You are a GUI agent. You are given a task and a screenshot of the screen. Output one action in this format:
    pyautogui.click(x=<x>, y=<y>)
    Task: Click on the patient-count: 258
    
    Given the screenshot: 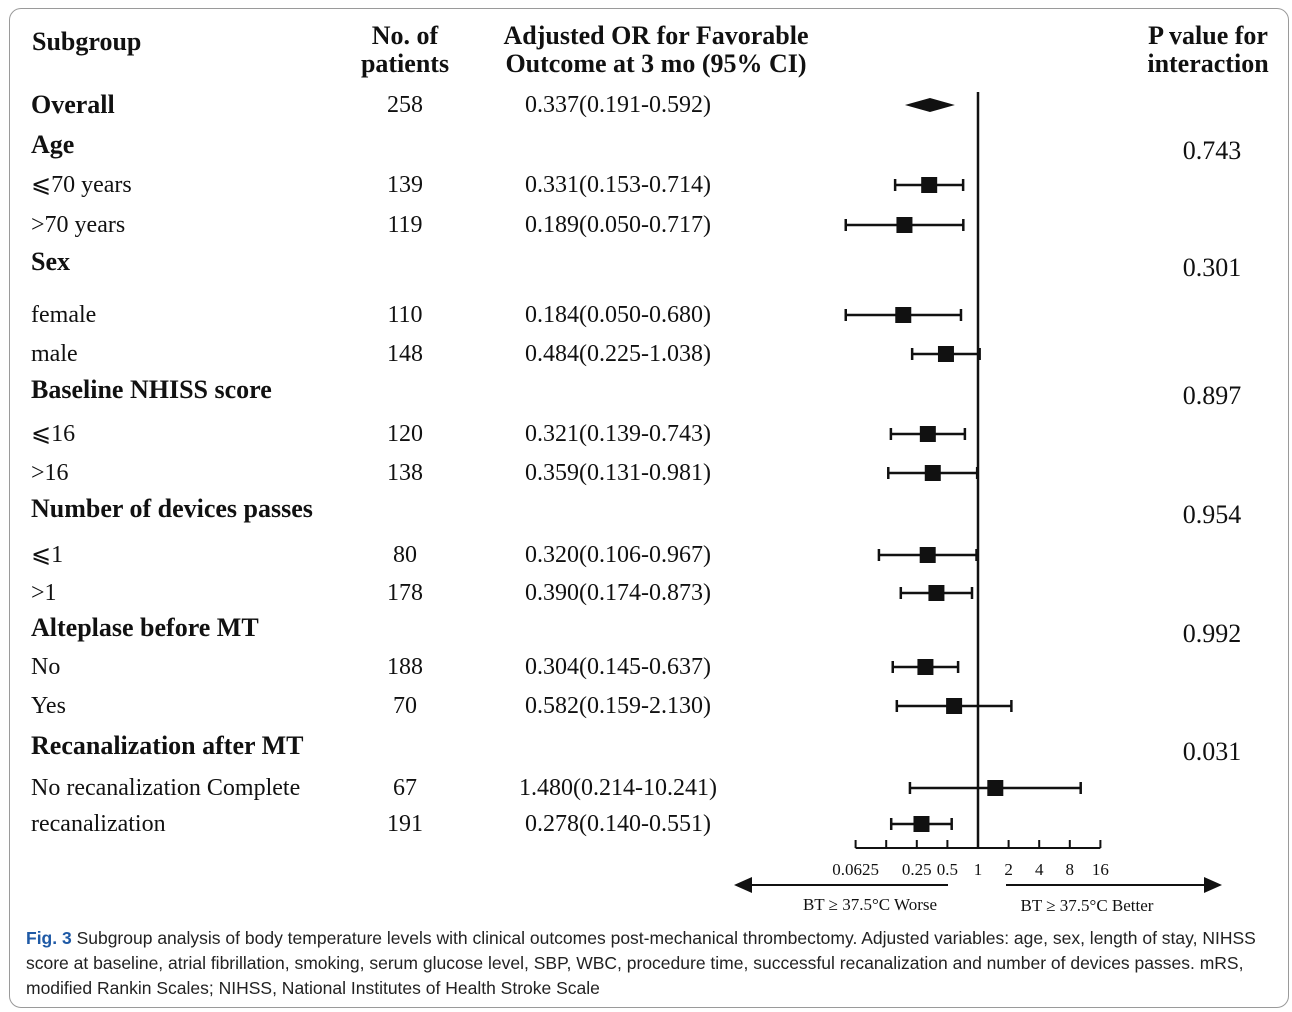 What is the action you would take?
    pyautogui.click(x=405, y=105)
    